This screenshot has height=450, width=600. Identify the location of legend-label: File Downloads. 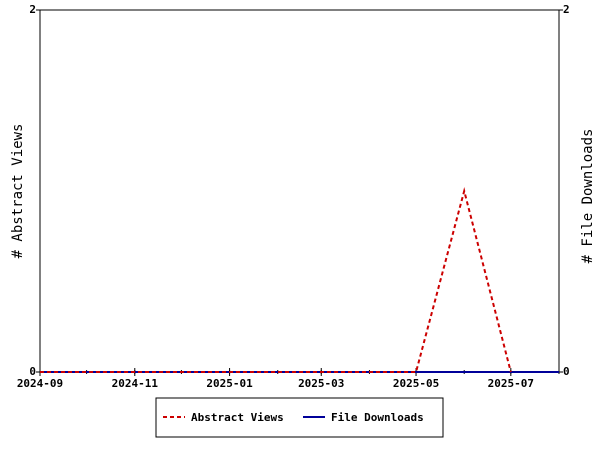
(377, 417).